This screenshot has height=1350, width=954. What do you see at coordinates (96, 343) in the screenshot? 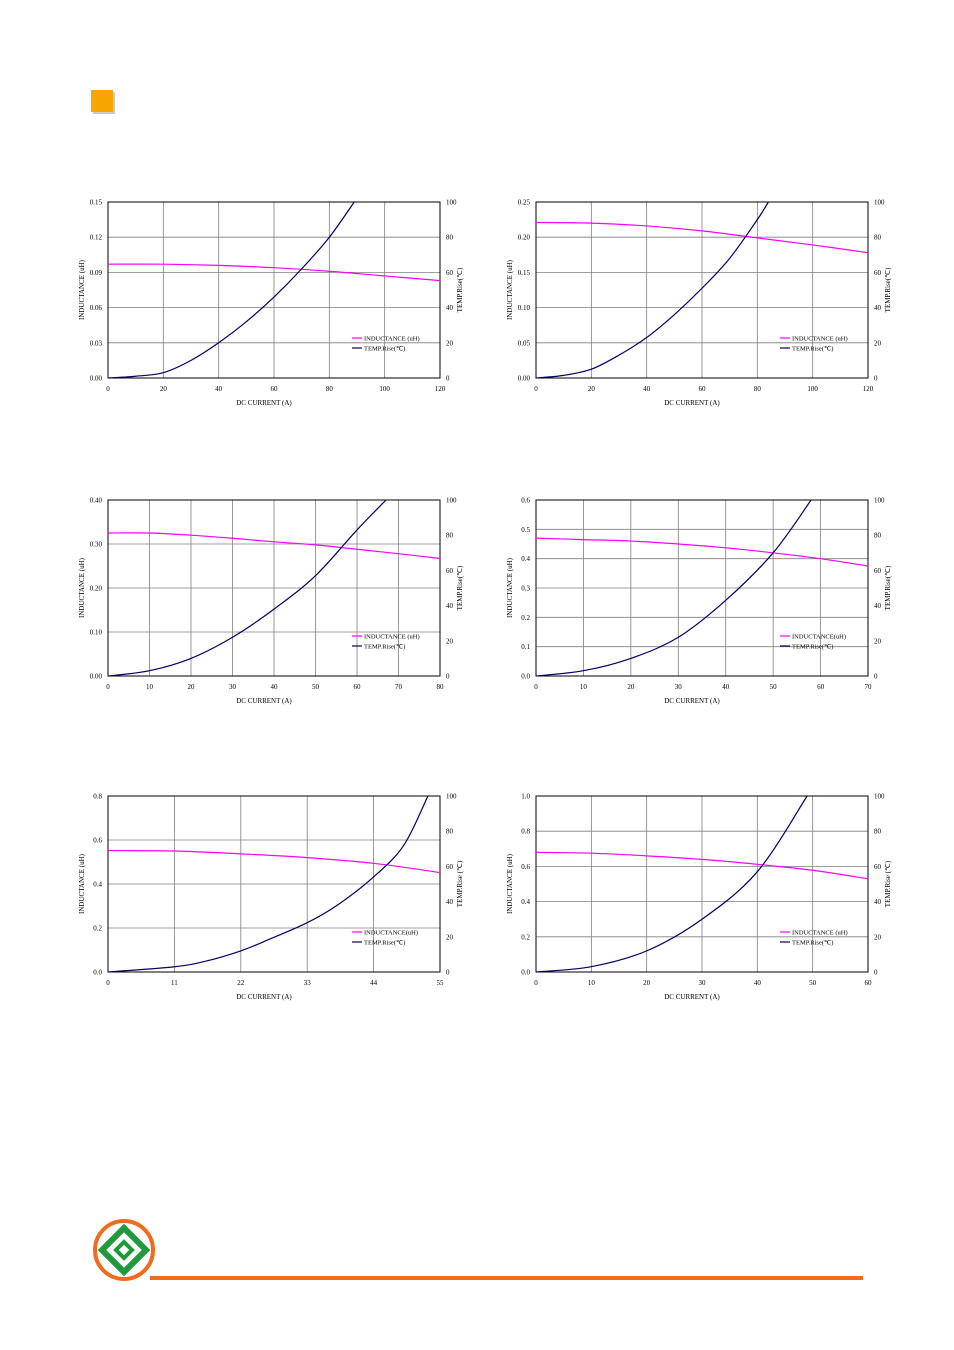
I see `y-tick-label: 0.03` at bounding box center [96, 343].